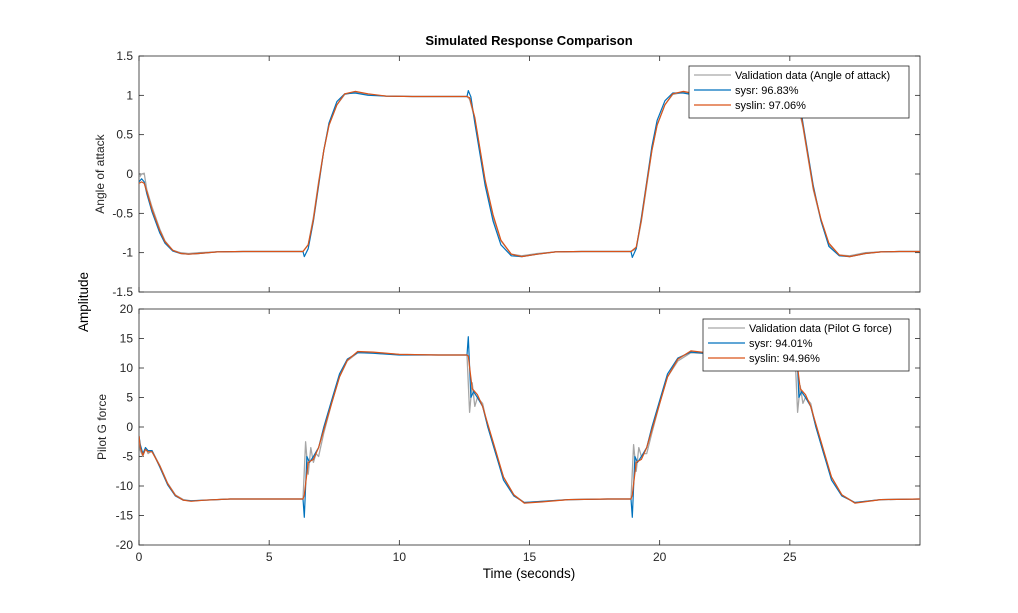 The image size is (1018, 613). What do you see at coordinates (83, 302) in the screenshot?
I see `shared-y-axis-label: Amplitude` at bounding box center [83, 302].